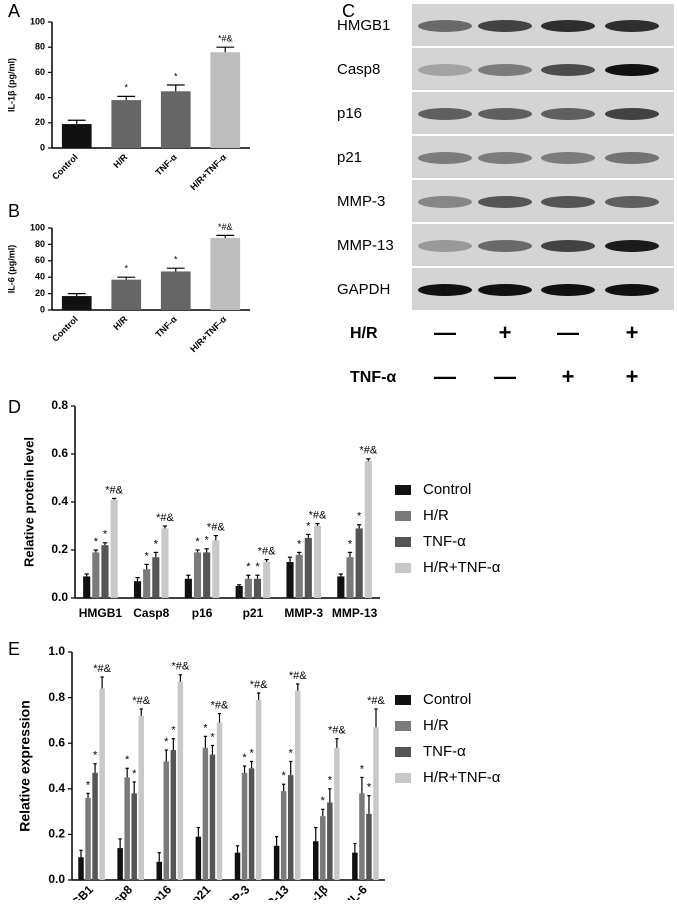 The image size is (677, 905). What do you see at coordinates (120, 161) in the screenshot?
I see `x-tick-label: H/R` at bounding box center [120, 161].